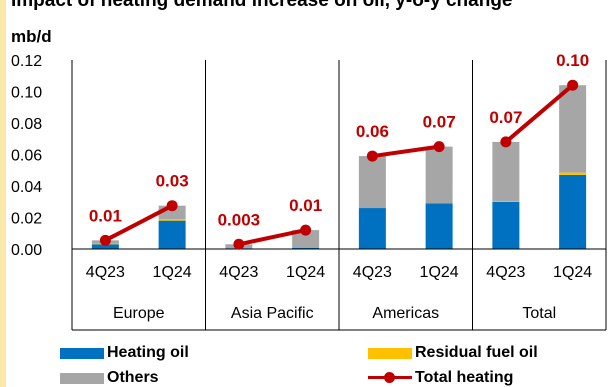 Image resolution: width=614 pixels, height=387 pixels. What do you see at coordinates (82, 378) in the screenshot?
I see `others-swatch` at bounding box center [82, 378].